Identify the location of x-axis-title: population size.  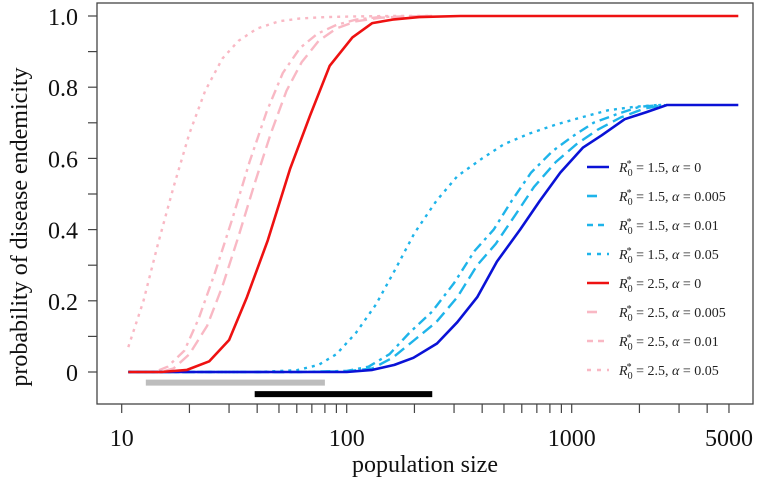
(425, 465).